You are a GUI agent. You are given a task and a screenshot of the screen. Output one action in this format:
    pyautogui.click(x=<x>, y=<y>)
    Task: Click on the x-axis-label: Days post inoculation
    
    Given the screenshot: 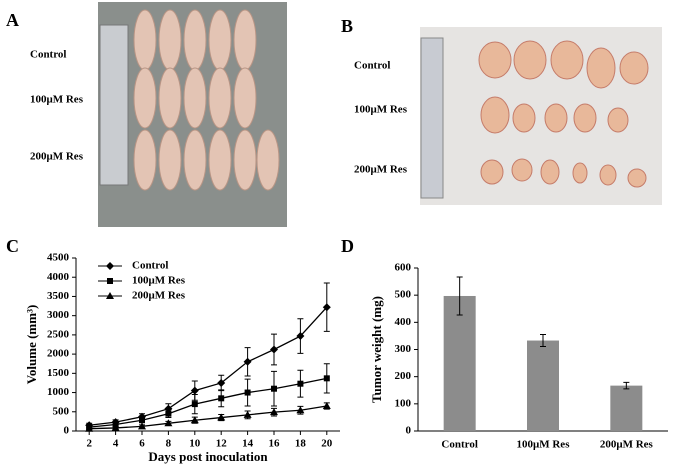 What is the action you would take?
    pyautogui.click(x=208, y=456)
    